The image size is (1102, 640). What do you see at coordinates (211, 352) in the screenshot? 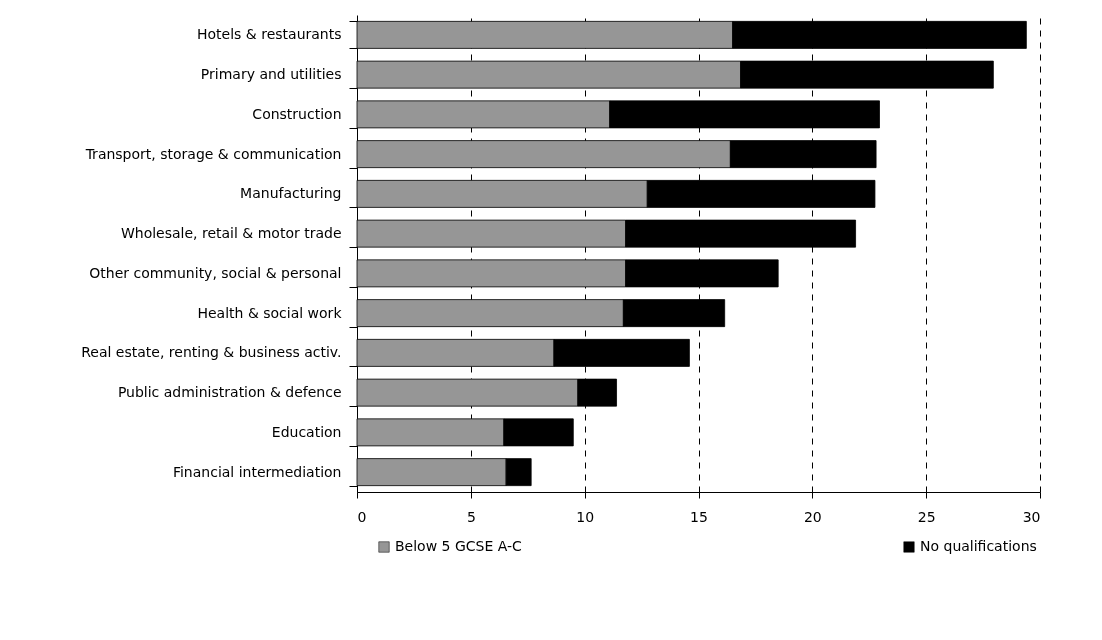
I see `y-tick-label: Real estate, renting & business activ.` at bounding box center [211, 352].